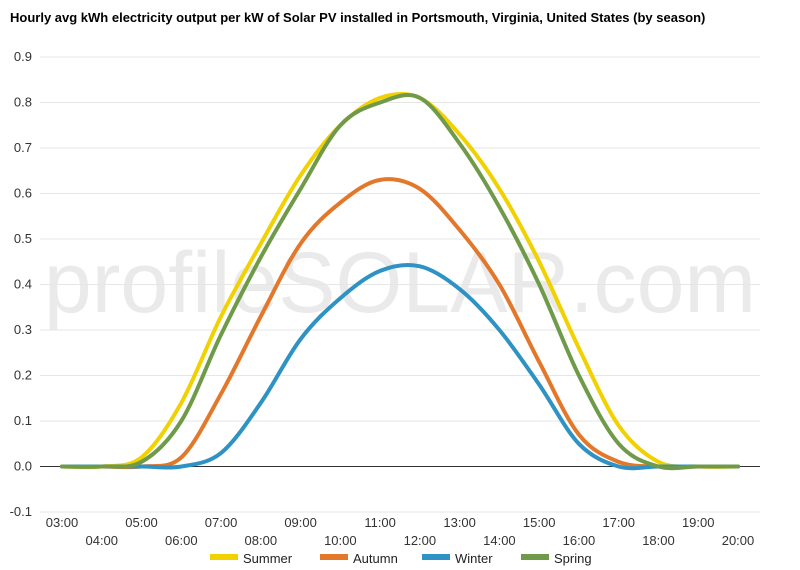 This screenshot has height=570, width=800. I want to click on legend-label-summer: Summer, so click(268, 558).